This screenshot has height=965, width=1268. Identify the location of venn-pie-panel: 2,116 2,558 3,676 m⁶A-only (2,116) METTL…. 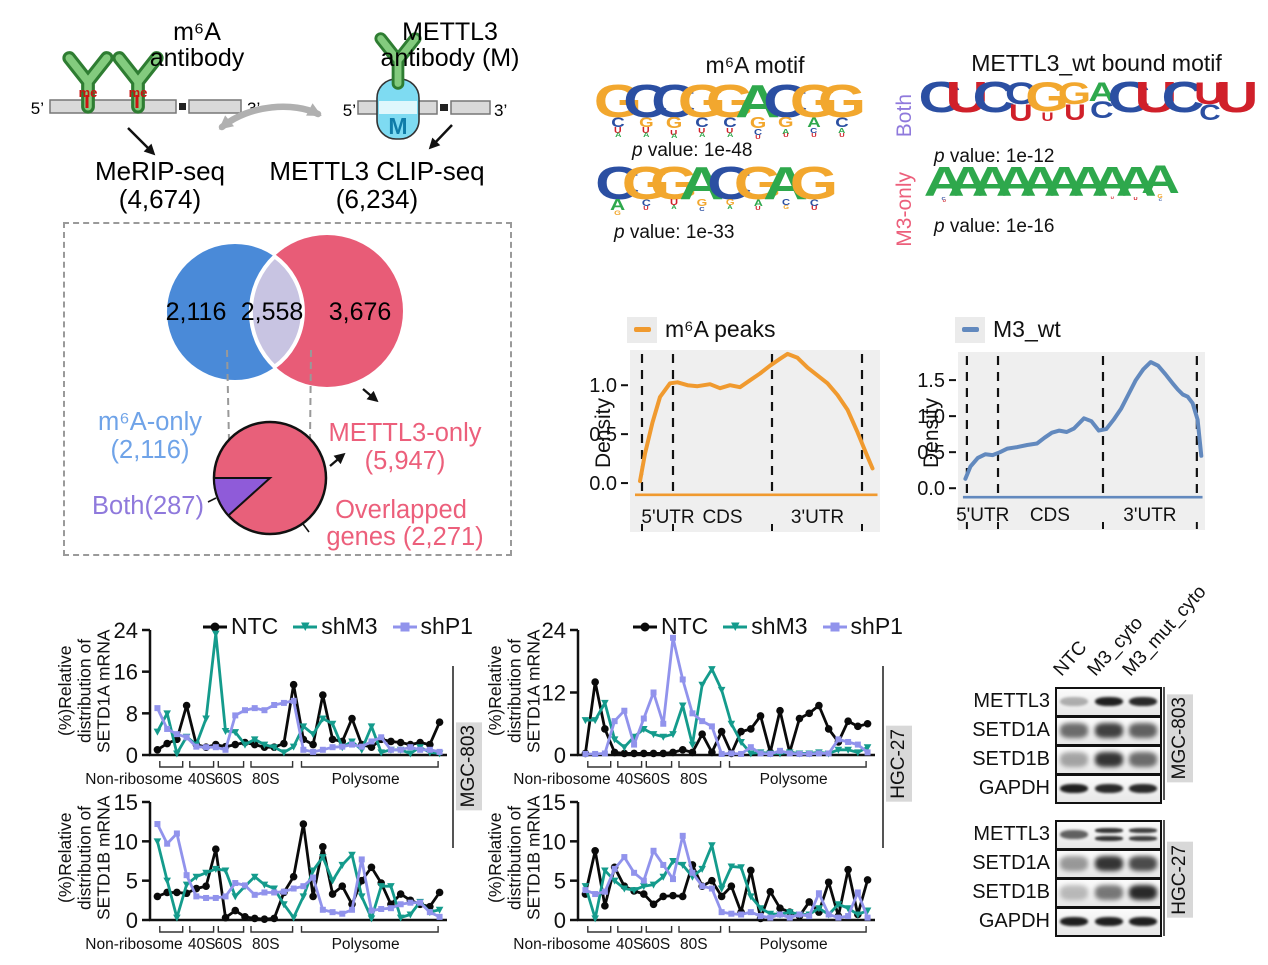
(288, 393).